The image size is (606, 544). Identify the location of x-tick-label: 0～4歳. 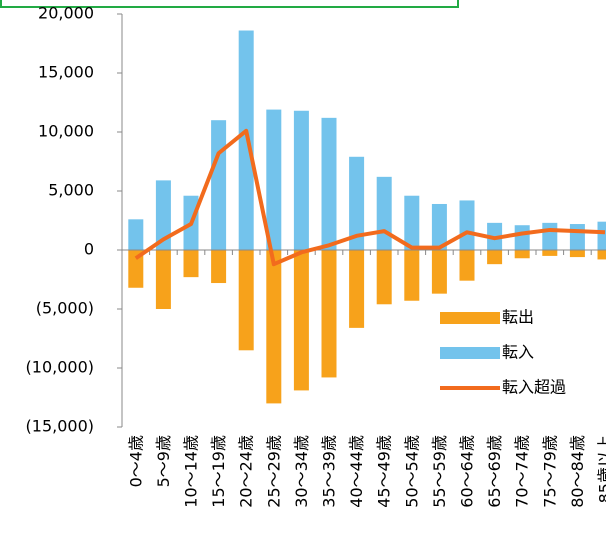
(135, 461).